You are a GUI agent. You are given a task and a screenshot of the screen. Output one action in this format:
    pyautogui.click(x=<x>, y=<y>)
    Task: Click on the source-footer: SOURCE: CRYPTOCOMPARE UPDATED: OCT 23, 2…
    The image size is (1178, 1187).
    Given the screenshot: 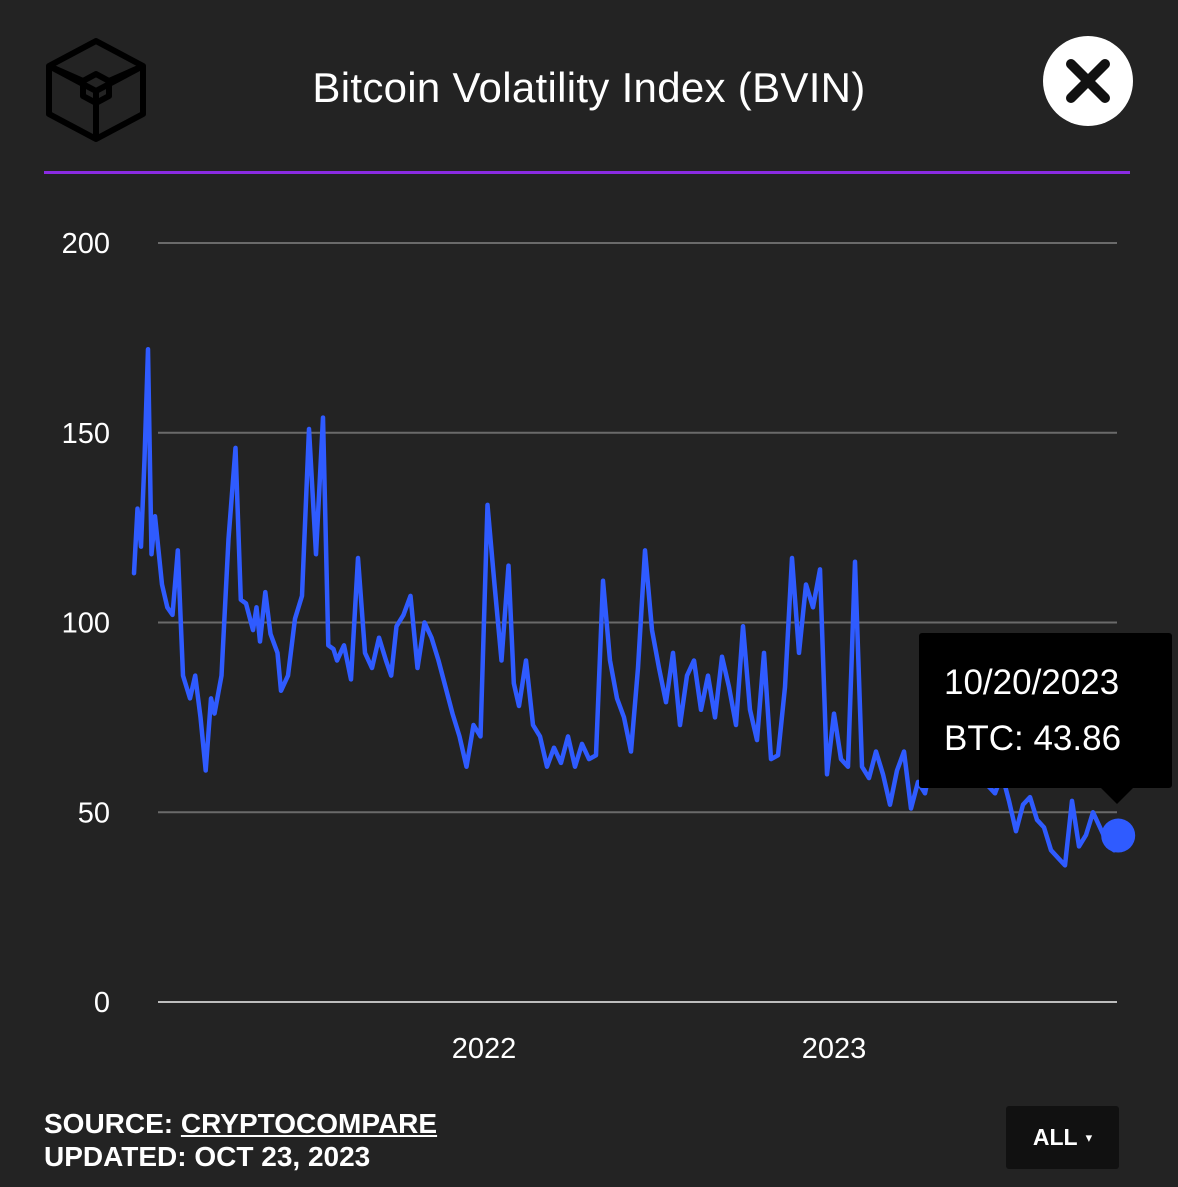 What is the action you would take?
    pyautogui.click(x=240, y=1140)
    